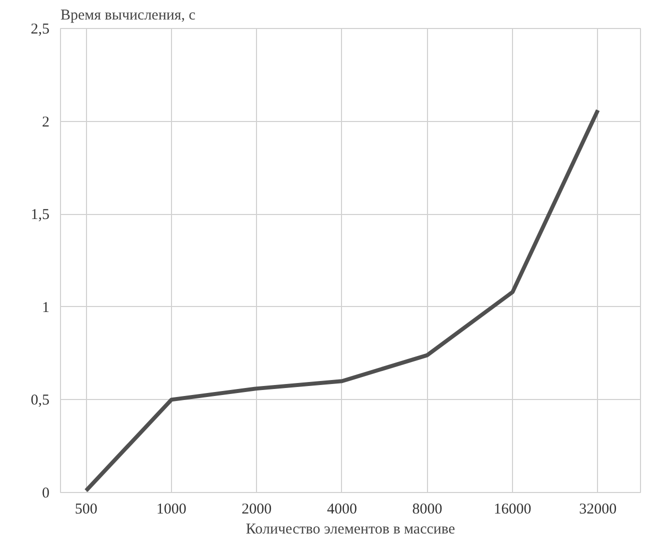 The height and width of the screenshot is (547, 667). What do you see at coordinates (46, 494) in the screenshot?
I see `y-tick-label: 0` at bounding box center [46, 494].